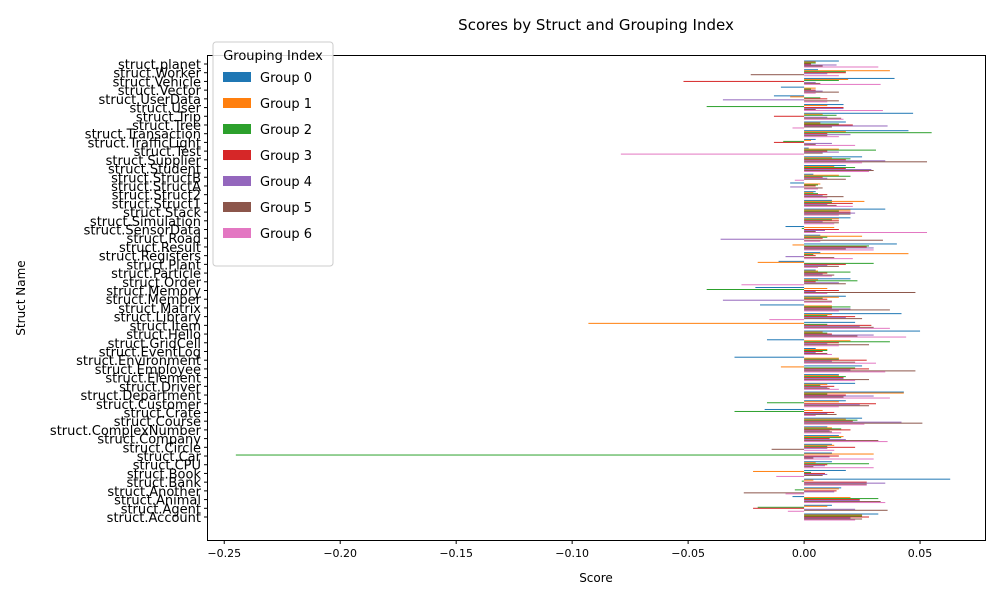 The height and width of the screenshot is (600, 1000). What do you see at coordinates (815, 135) in the screenshot?
I see `bar-group5-struct.Transaction` at bounding box center [815, 135].